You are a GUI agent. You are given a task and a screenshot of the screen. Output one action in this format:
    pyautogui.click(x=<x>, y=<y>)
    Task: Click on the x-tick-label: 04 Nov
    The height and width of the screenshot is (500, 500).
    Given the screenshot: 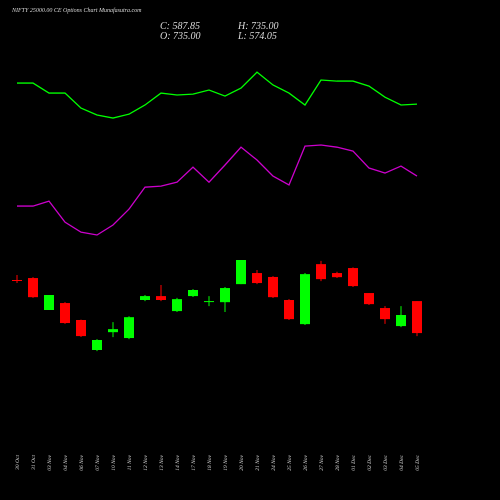 What is the action you would take?
    pyautogui.click(x=65, y=462)
    